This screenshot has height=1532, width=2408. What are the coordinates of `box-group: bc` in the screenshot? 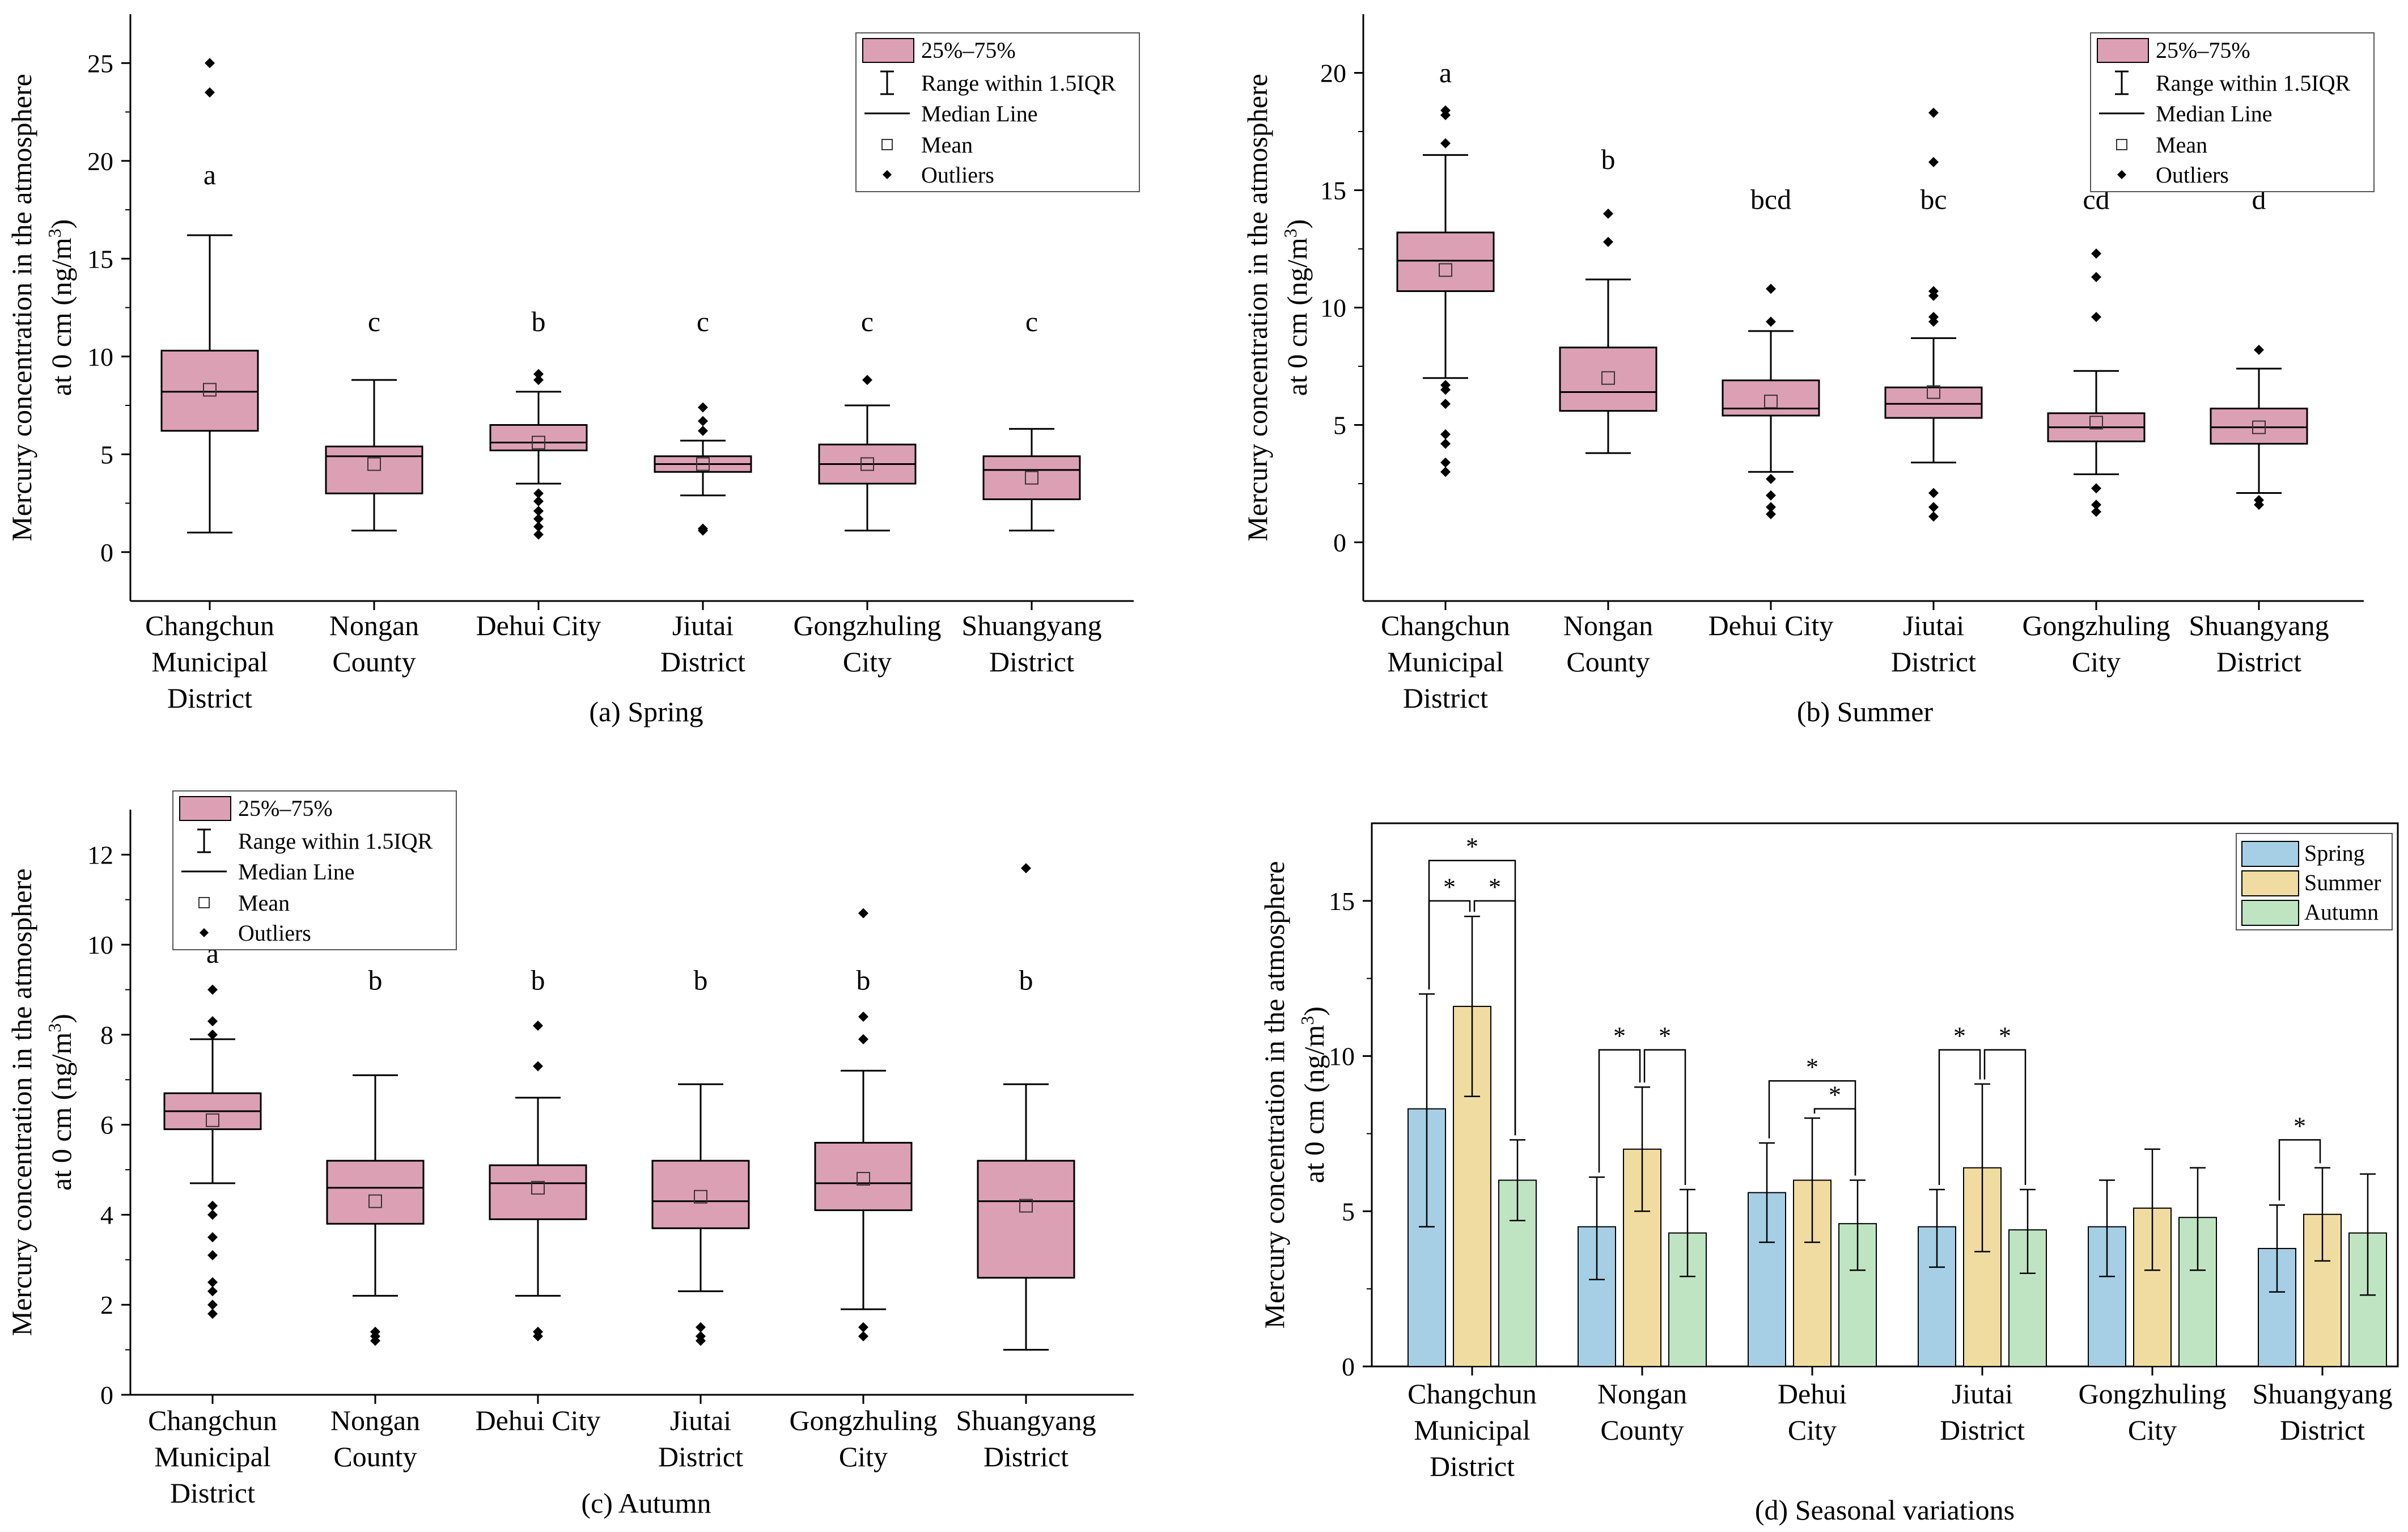 It's located at (1933, 315).